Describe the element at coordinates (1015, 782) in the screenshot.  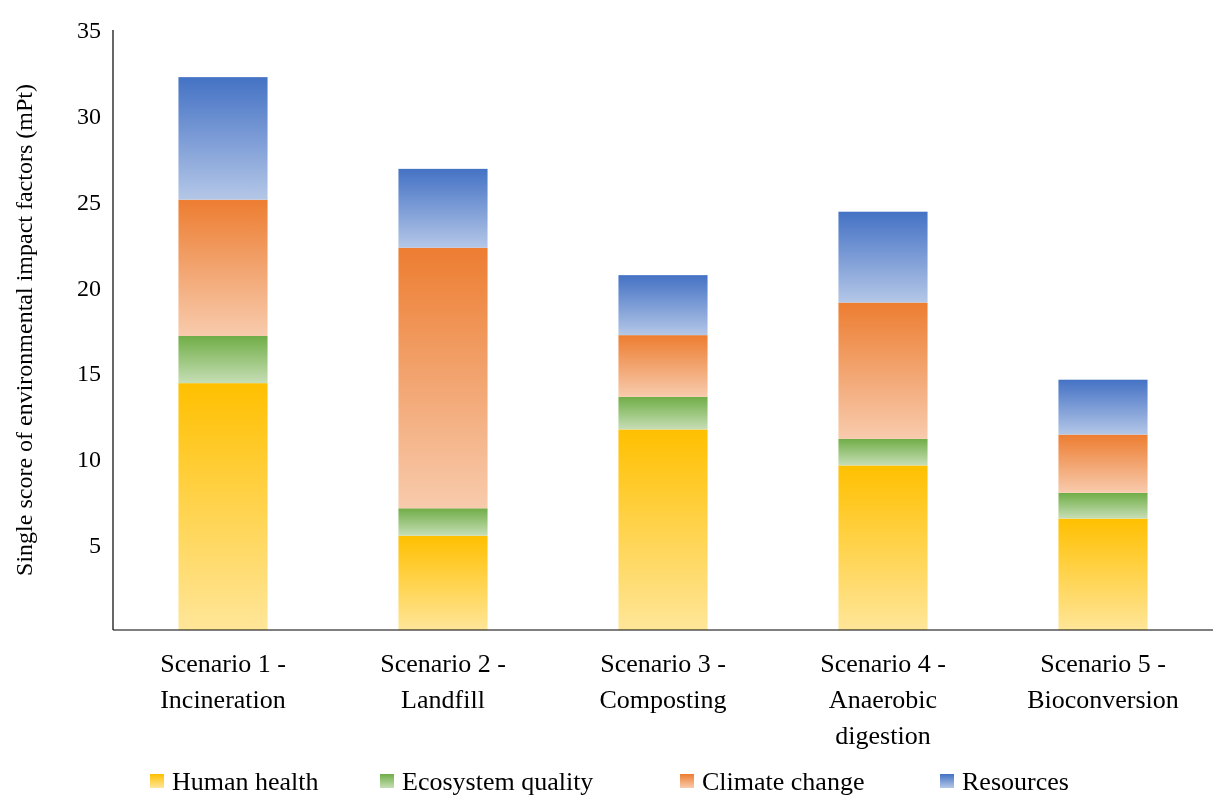
I see `legend-label: Resources` at that location.